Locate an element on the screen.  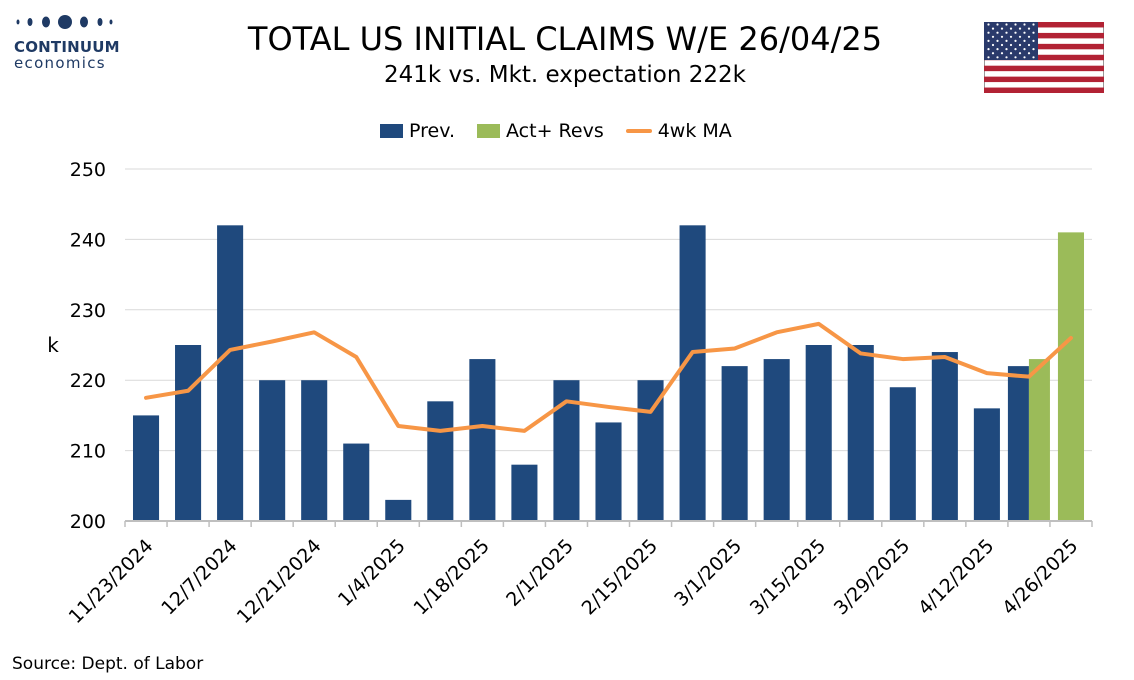
y-tick-label: 250 is located at coordinates (88, 170).